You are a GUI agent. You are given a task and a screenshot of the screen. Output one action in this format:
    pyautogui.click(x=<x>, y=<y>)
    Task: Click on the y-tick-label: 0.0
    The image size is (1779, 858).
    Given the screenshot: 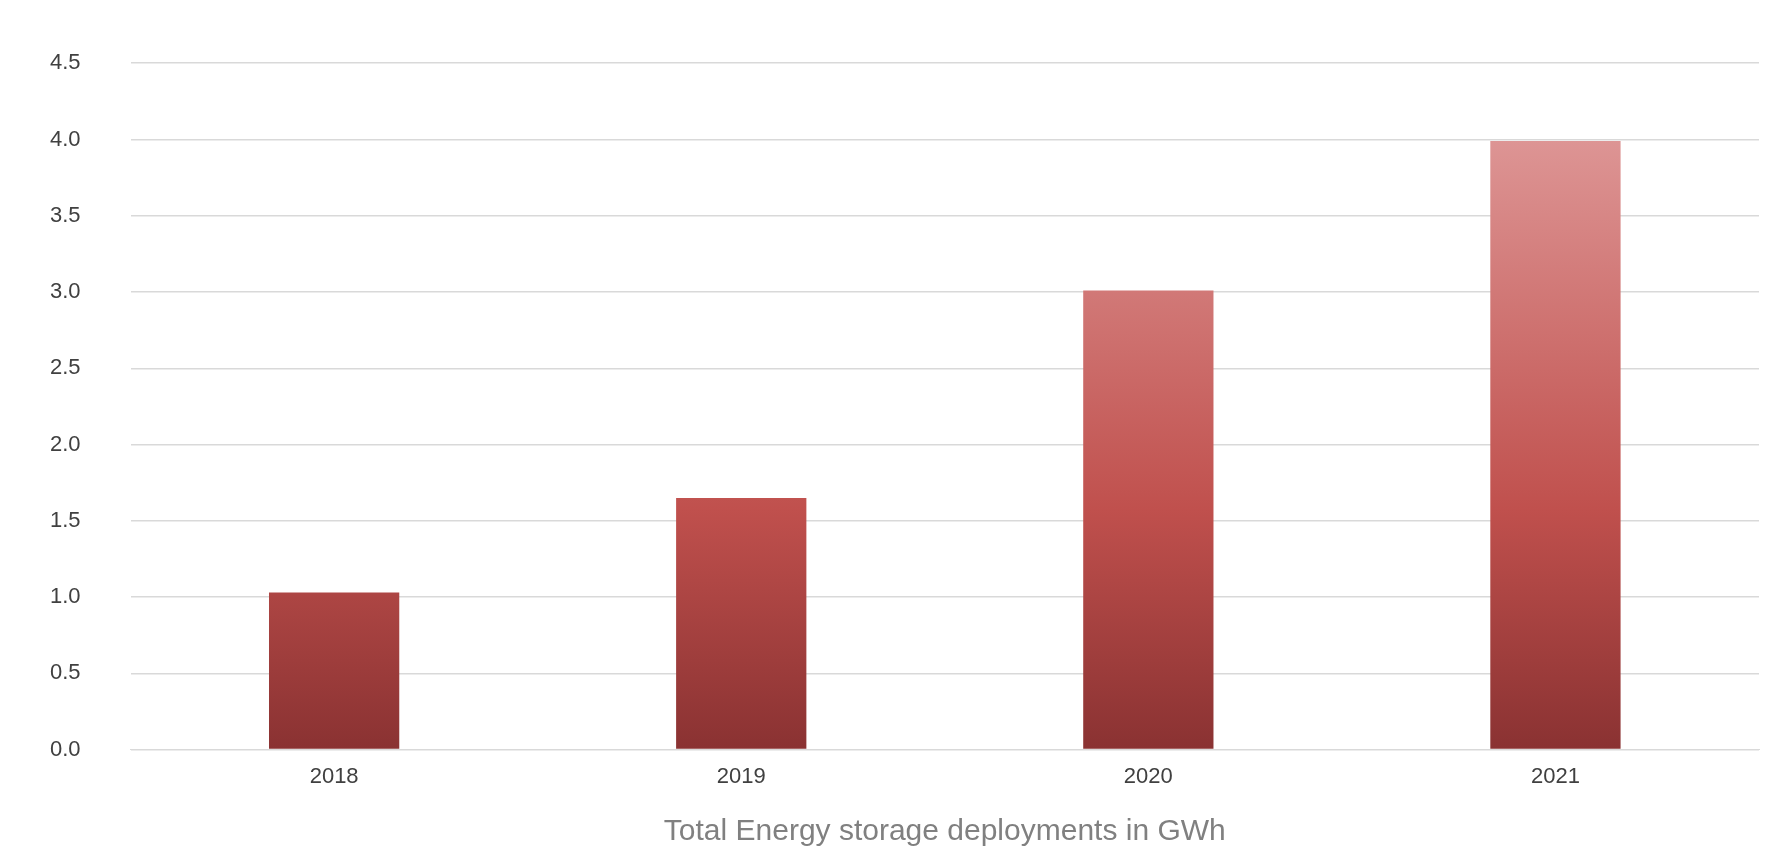 What is the action you would take?
    pyautogui.click(x=65, y=748)
    